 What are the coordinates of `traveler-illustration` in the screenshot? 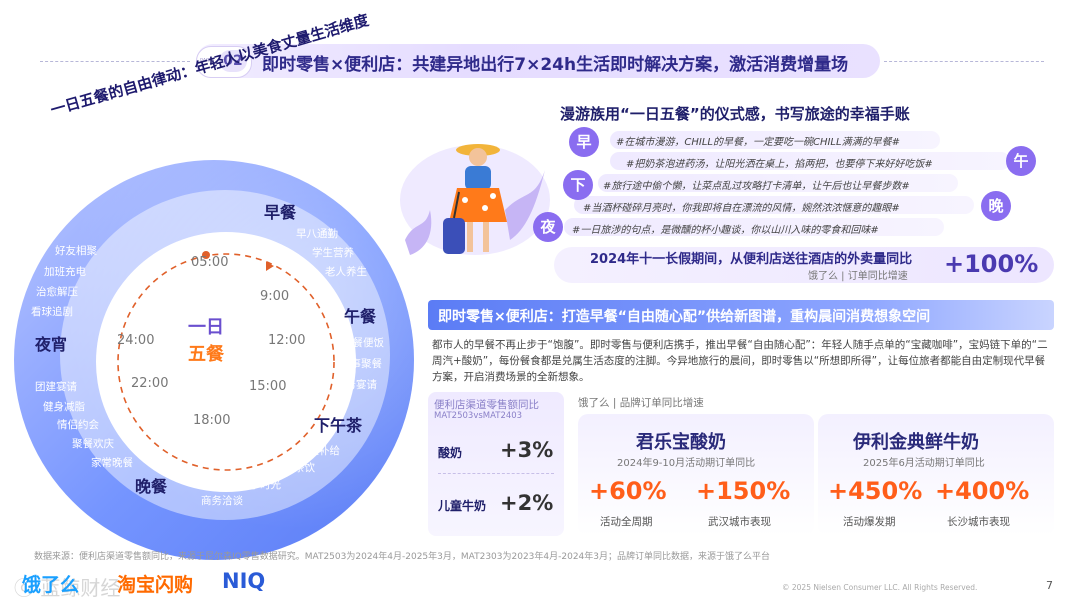 It's located at (475, 199).